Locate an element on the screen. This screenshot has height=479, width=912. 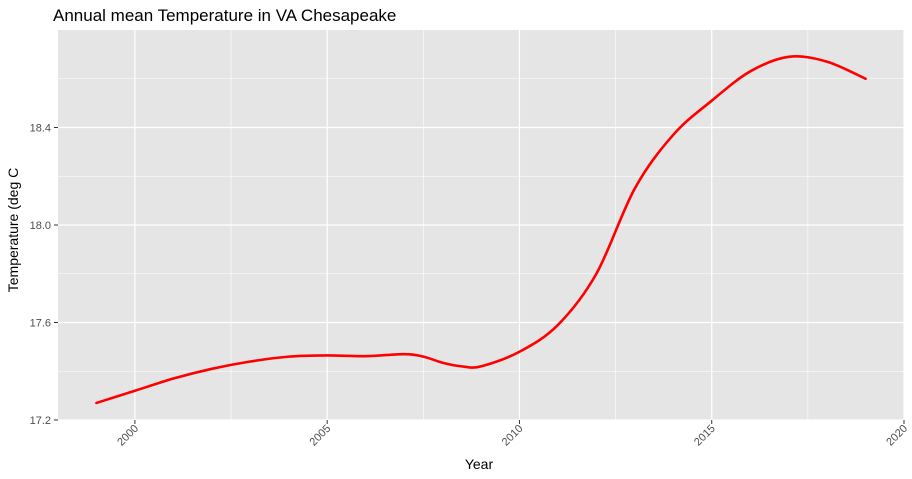
x-tick-label: 2010 is located at coordinates (513, 436).